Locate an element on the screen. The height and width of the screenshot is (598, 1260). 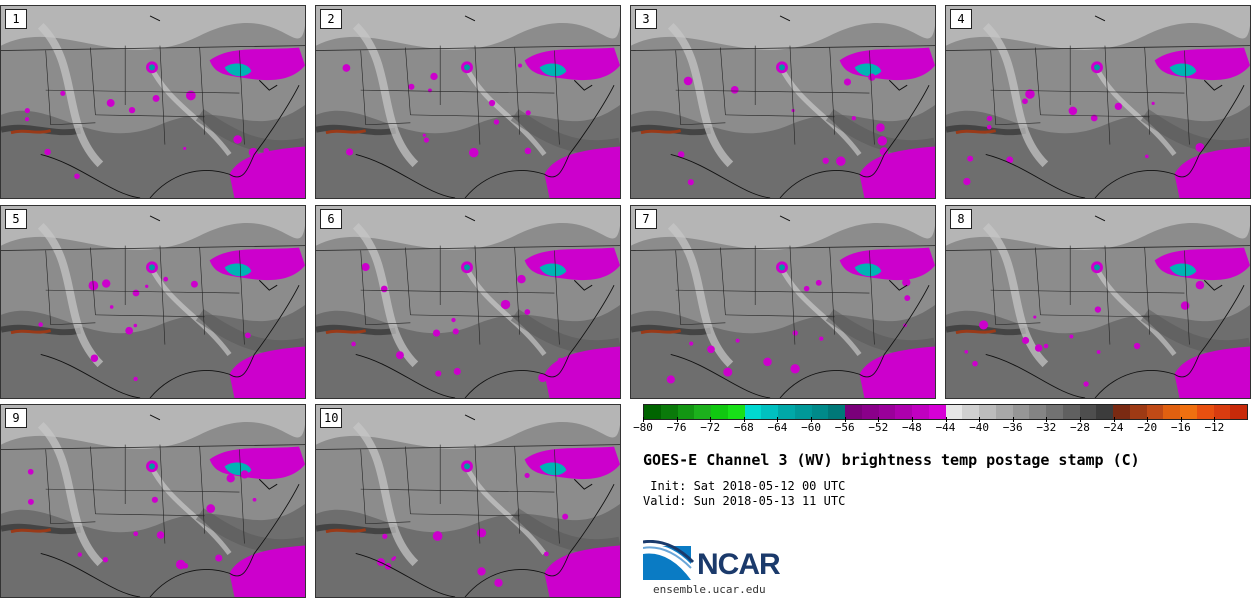
colorbar-tick-label: −20 is located at coordinates (1147, 427).